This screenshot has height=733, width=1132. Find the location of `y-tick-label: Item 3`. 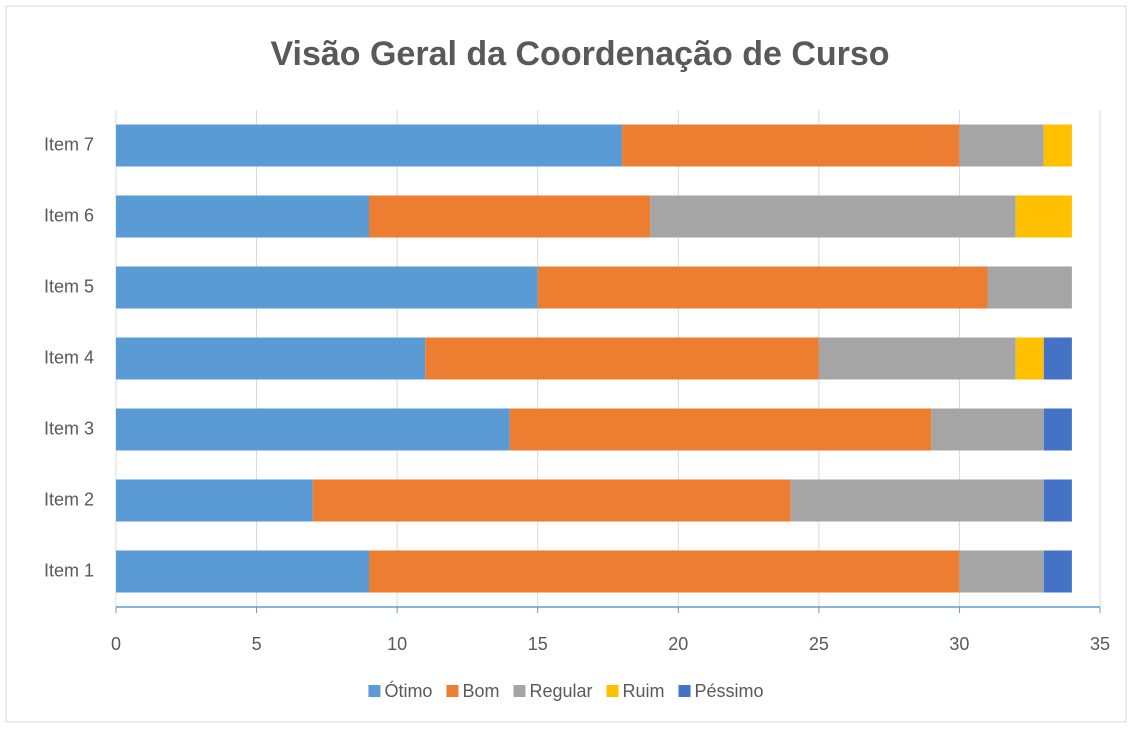

y-tick-label: Item 3 is located at coordinates (69, 428).